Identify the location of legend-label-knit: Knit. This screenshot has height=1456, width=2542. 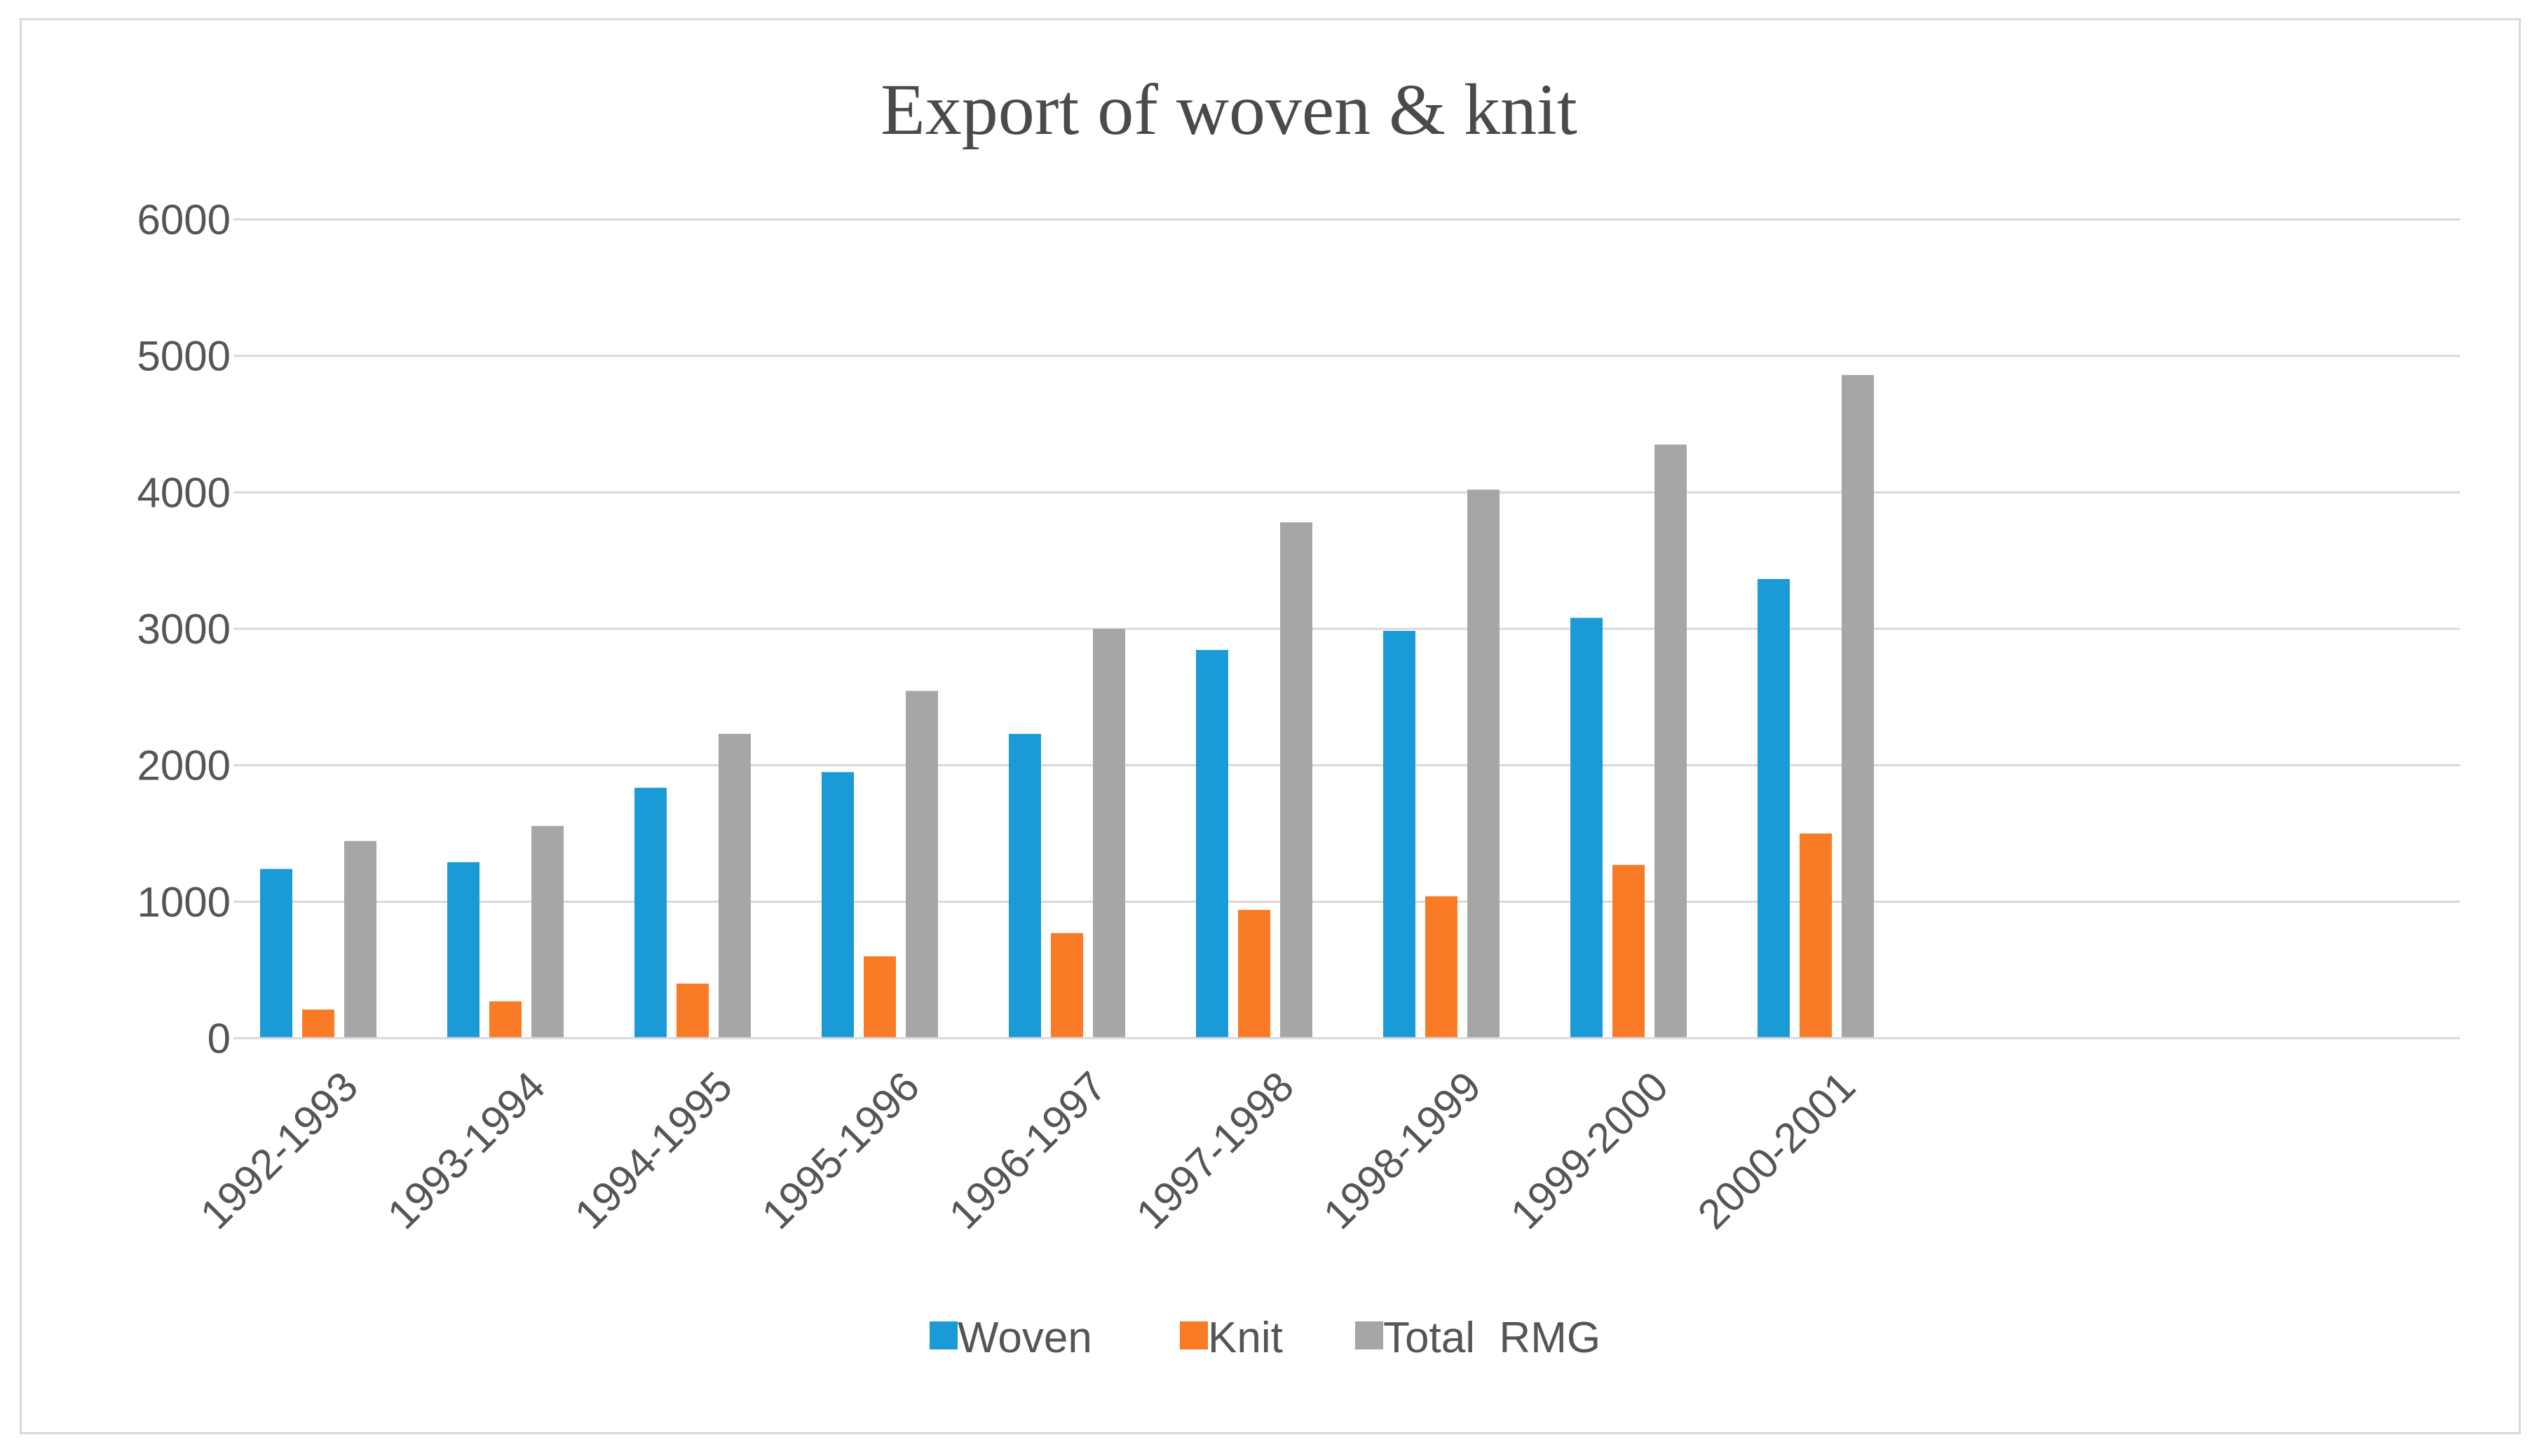
(1245, 1338).